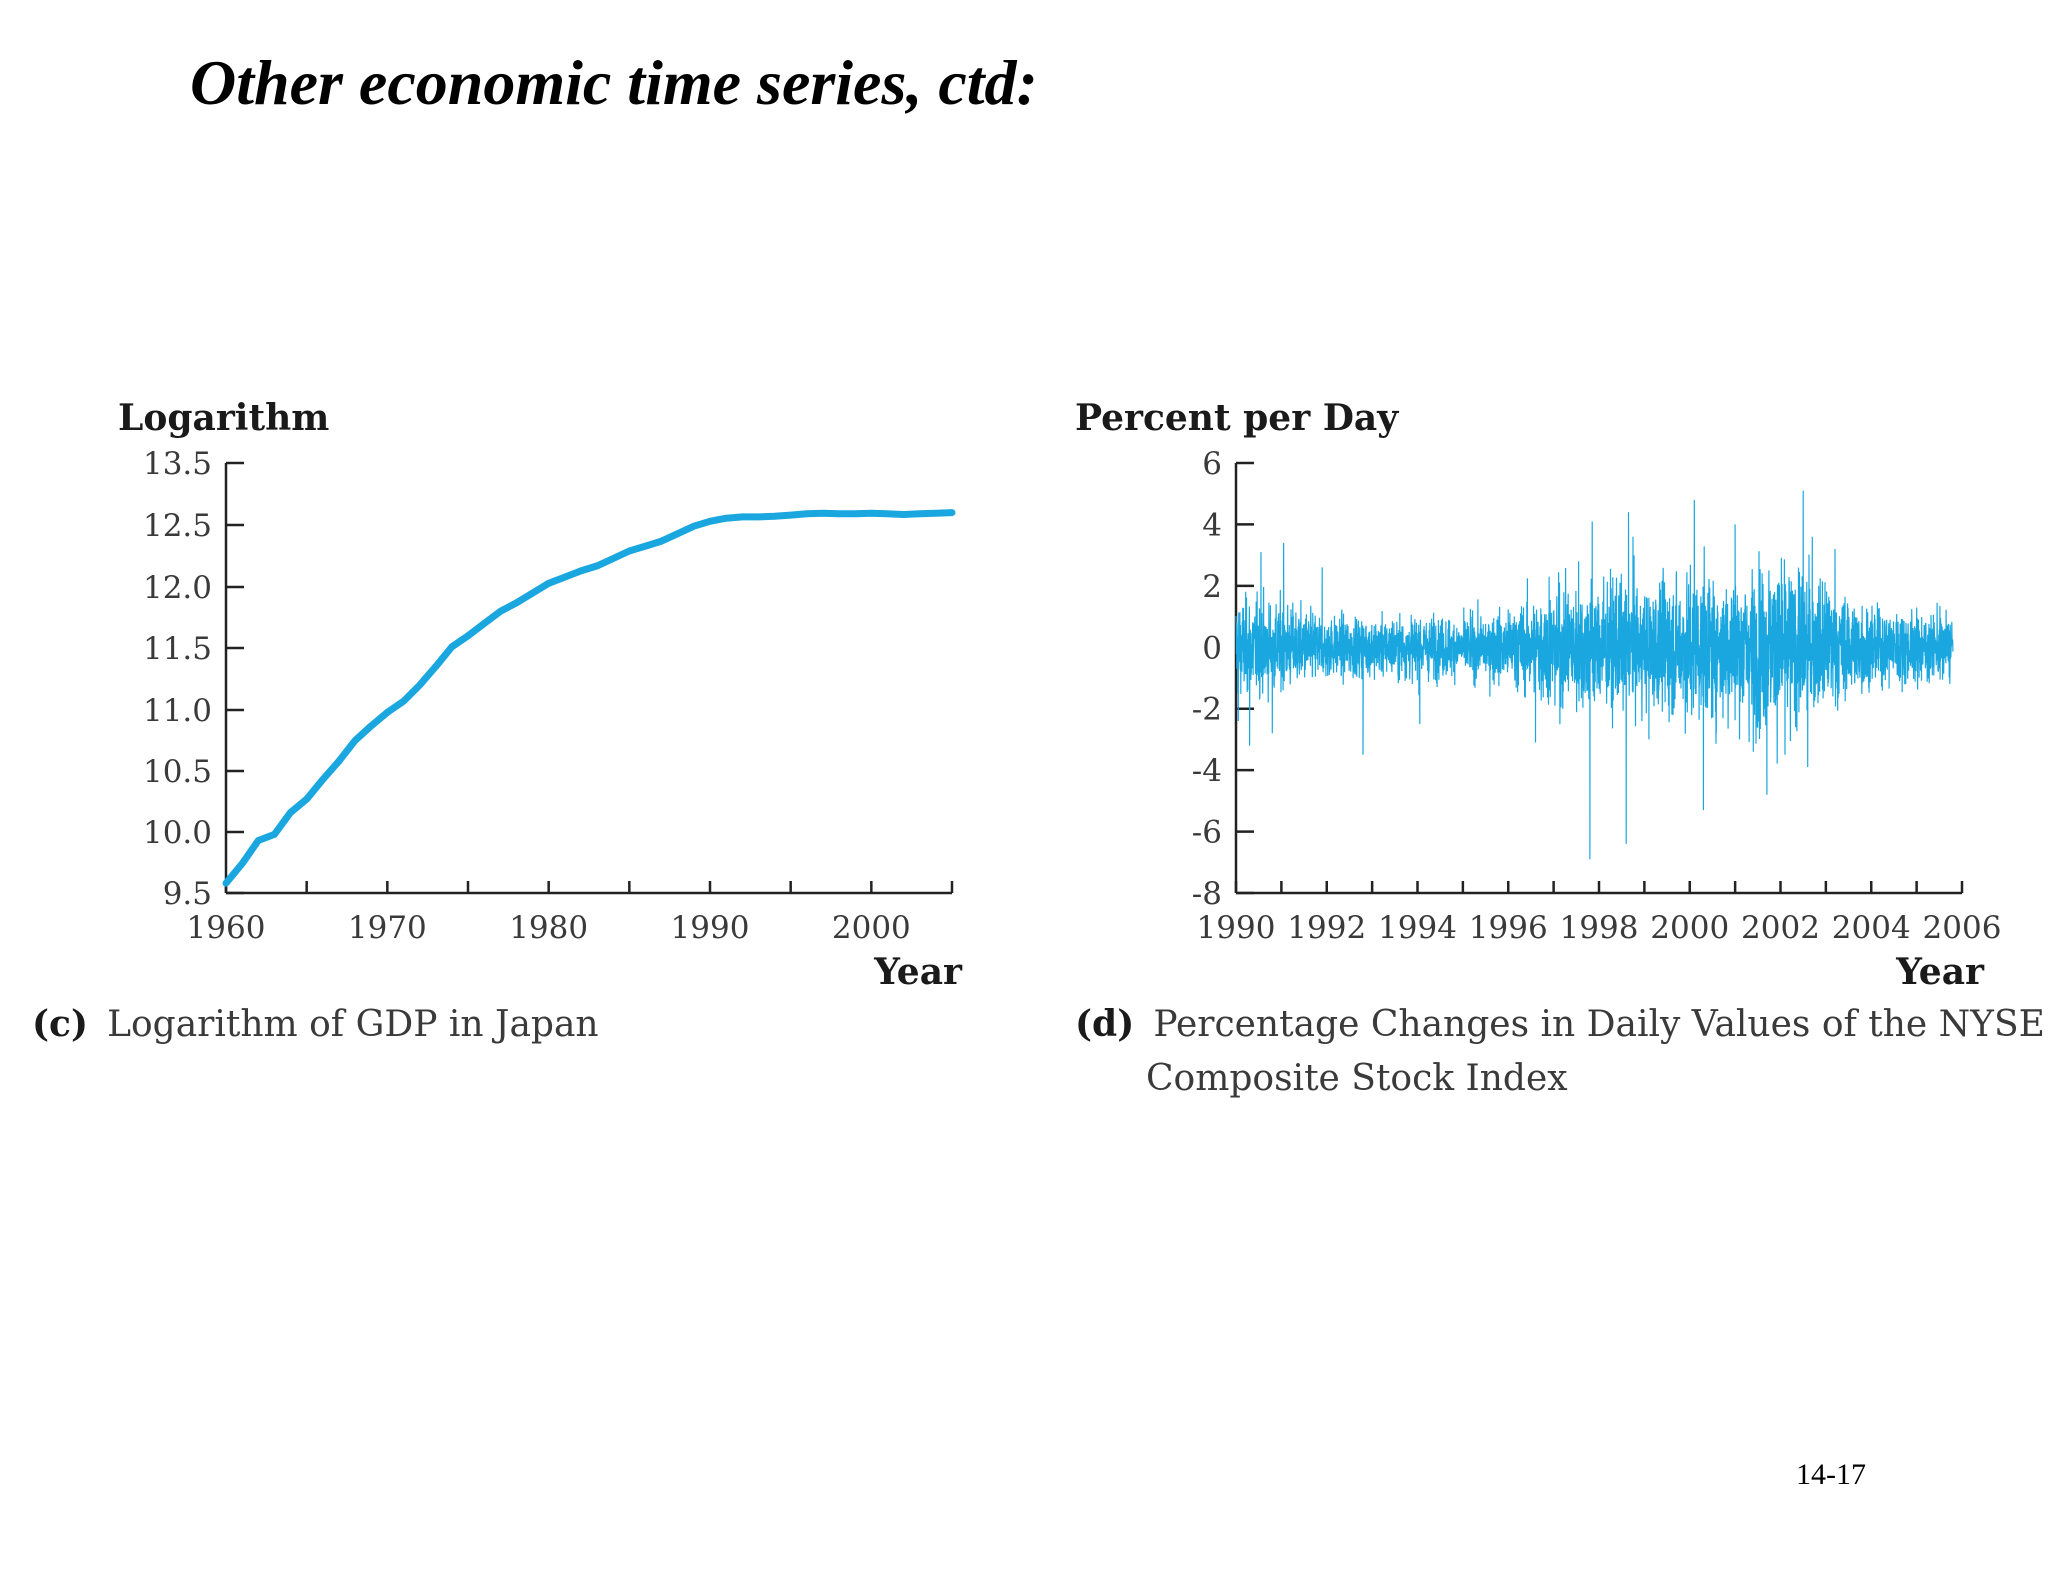 This screenshot has width=2048, height=1582. Describe the element at coordinates (1212, 464) in the screenshot. I see `nyse-y-tick-label: 6` at that location.